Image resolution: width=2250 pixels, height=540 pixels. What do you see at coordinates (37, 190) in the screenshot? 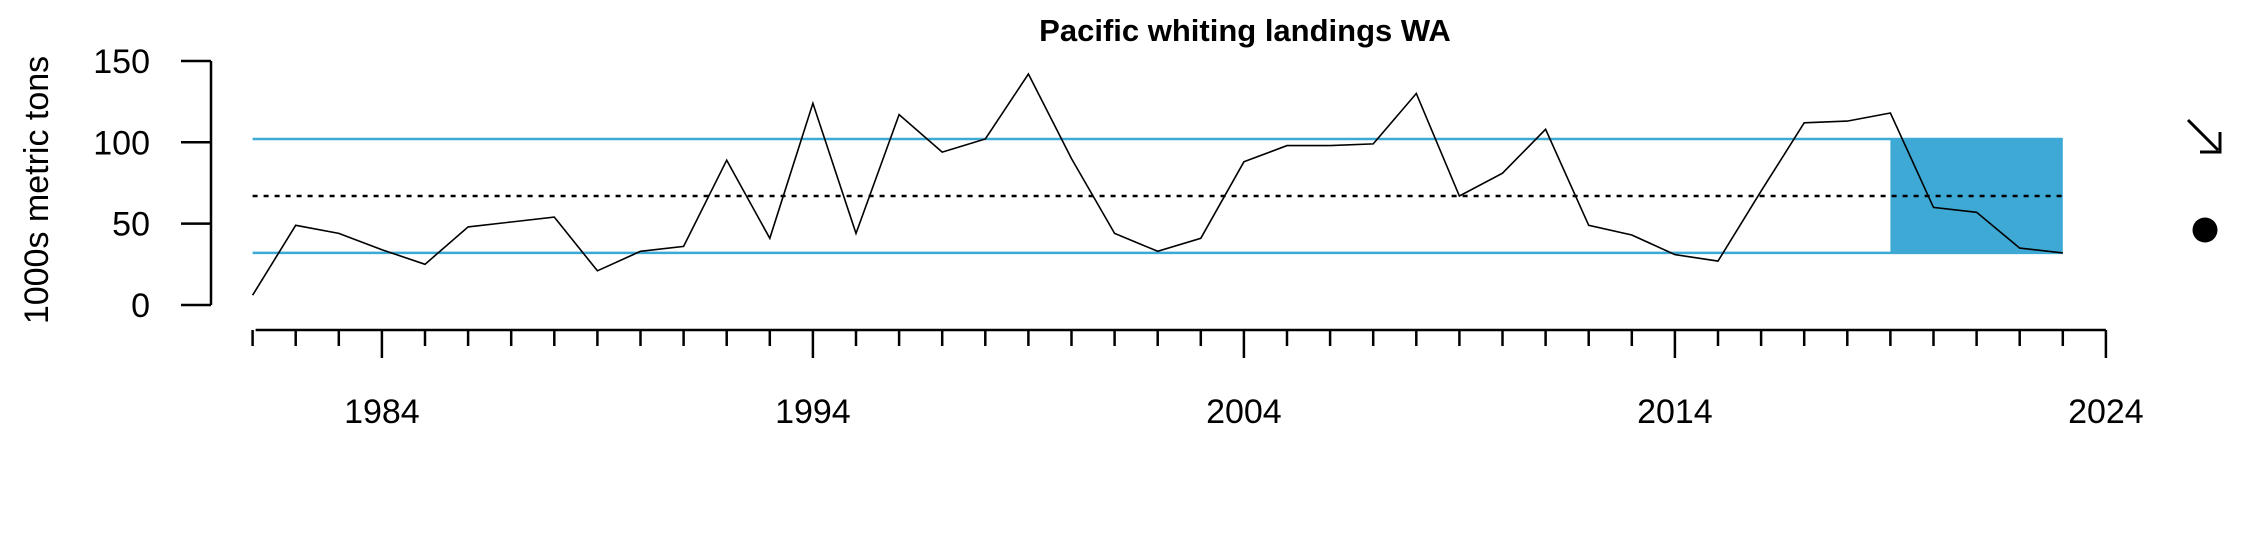
I see `y-axis-label: 1000s metric tons` at bounding box center [37, 190].